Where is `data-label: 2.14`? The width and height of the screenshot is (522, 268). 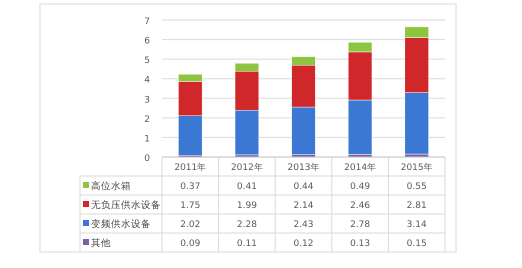
data-label: 2.14 is located at coordinates (303, 206).